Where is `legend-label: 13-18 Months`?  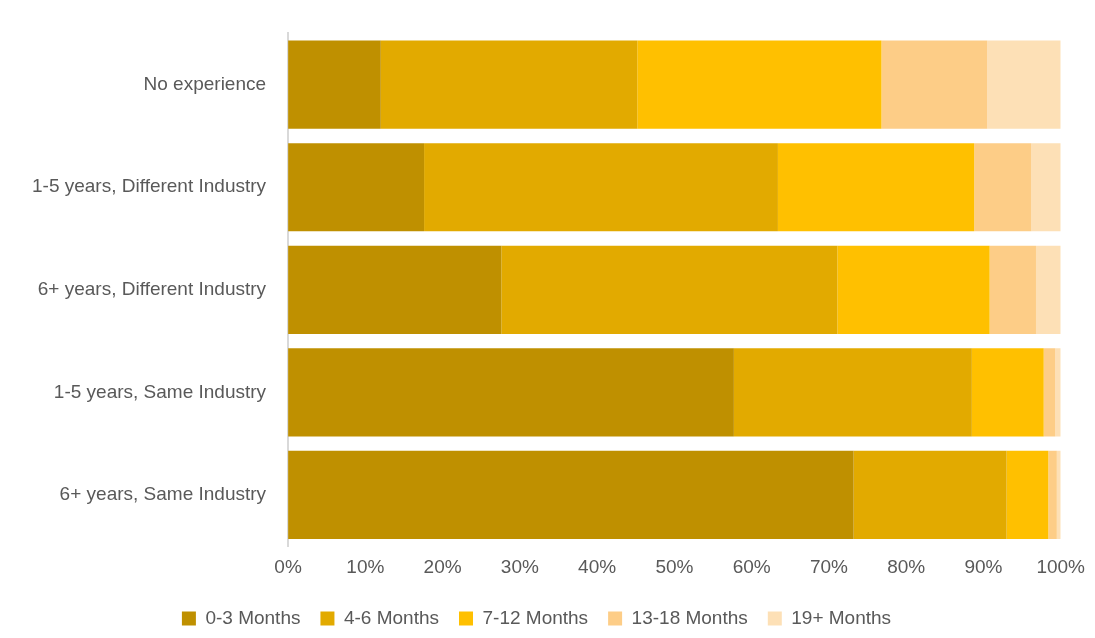 legend-label: 13-18 Months is located at coordinates (689, 617).